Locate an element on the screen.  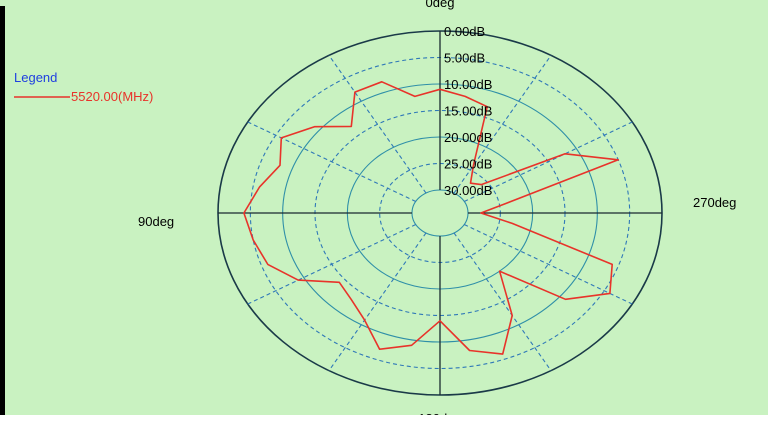
radial-tick-label: 10.00dB is located at coordinates (468, 84).